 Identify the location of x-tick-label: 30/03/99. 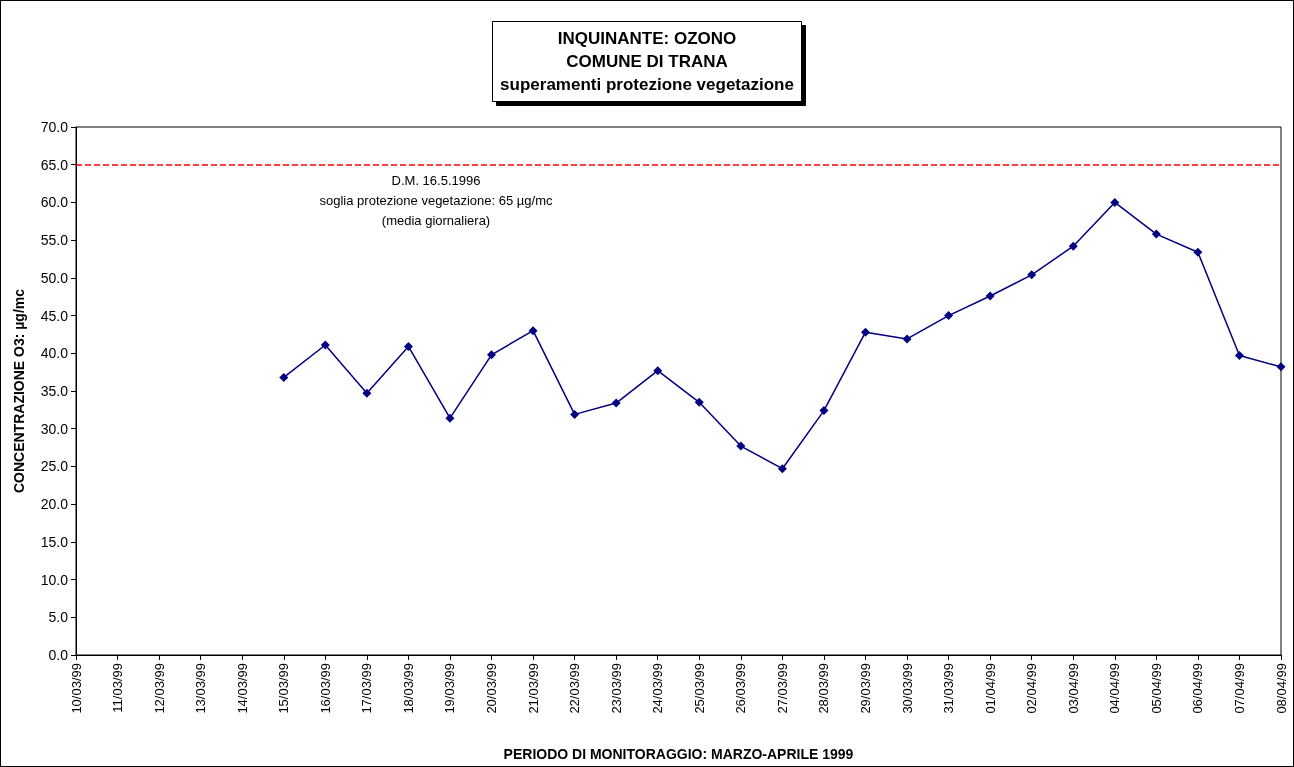
(907, 688).